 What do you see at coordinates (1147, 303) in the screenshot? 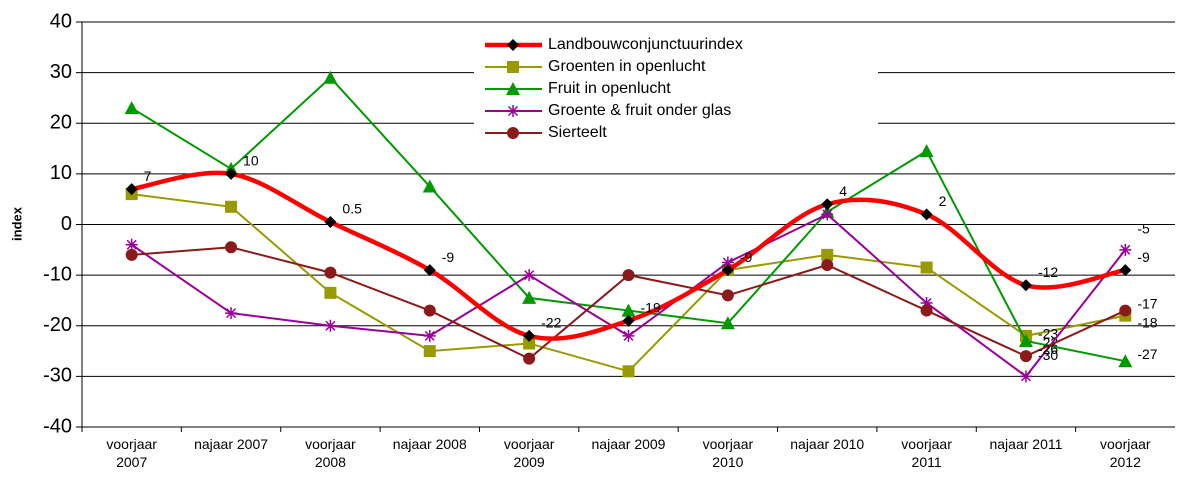
I see `data-label: -17` at bounding box center [1147, 303].